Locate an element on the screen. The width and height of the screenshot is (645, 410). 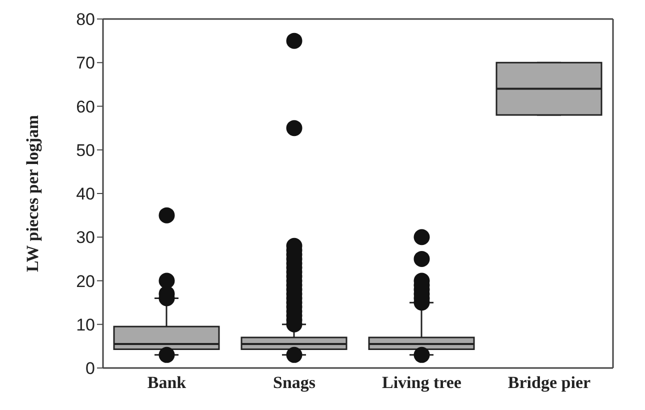
y-tick-label: 30 is located at coordinates (85, 238).